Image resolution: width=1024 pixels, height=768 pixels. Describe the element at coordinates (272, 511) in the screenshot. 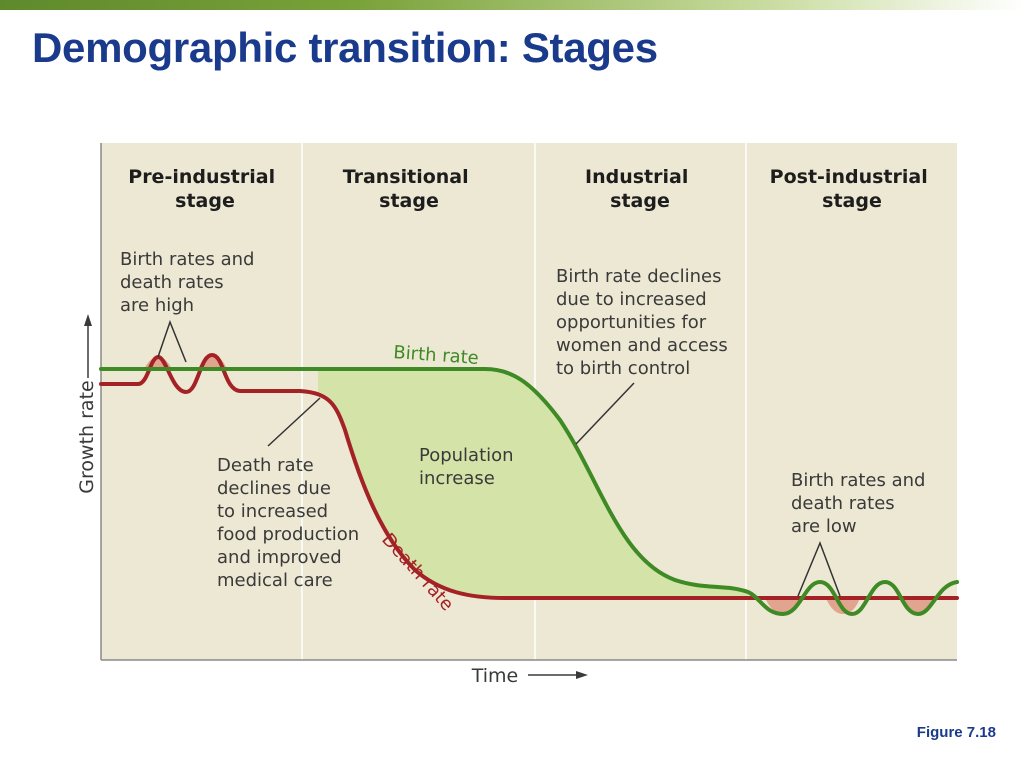

I see `annotation-line: to increased` at that location.